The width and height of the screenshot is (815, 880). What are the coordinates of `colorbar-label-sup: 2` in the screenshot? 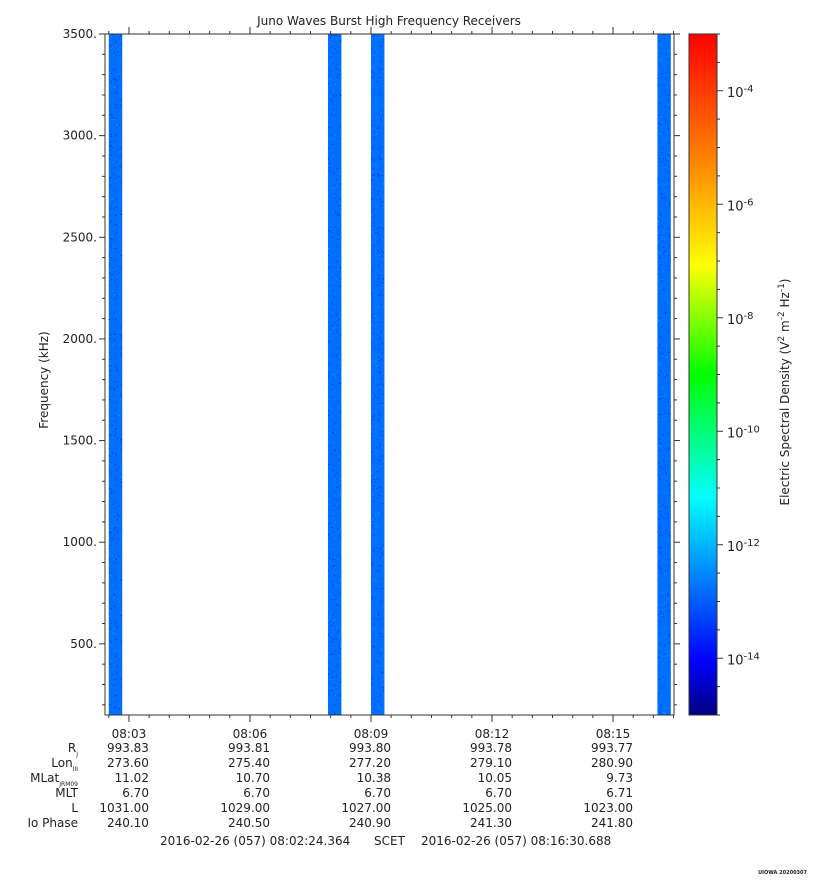 It's located at (782, 339).